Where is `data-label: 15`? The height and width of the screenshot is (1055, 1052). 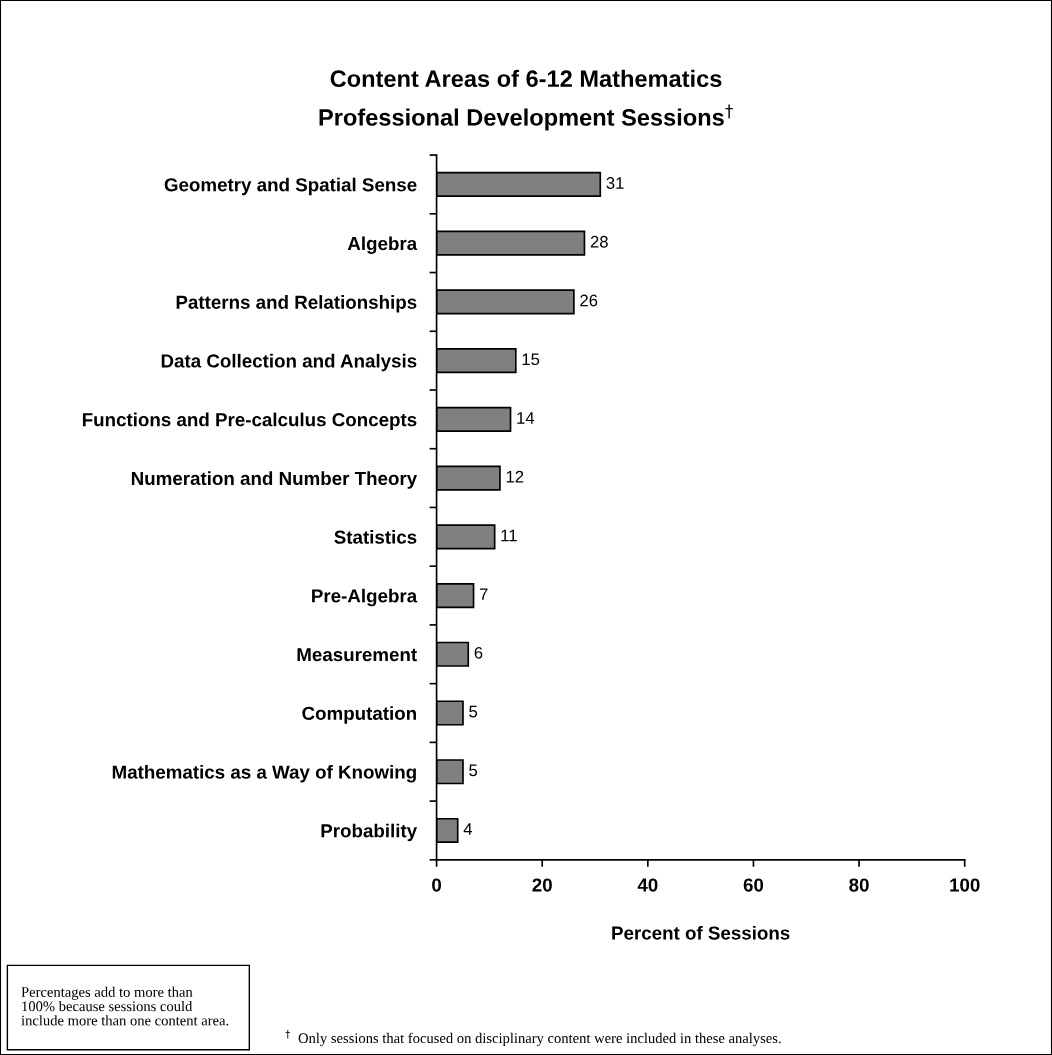
data-label: 15 is located at coordinates (531, 359).